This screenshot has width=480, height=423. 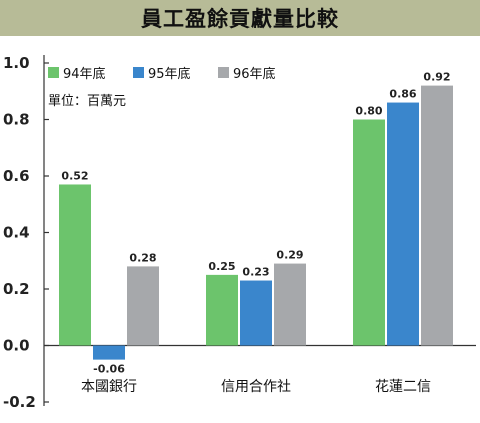 What do you see at coordinates (16, 233) in the screenshot?
I see `y-tick-label: 0.4` at bounding box center [16, 233].